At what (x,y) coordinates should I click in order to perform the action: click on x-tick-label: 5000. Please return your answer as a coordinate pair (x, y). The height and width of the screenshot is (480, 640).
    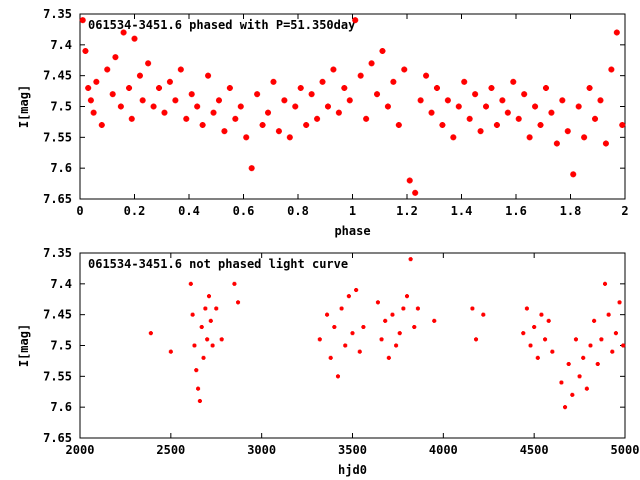
    Looking at the image, I should click on (625, 450).